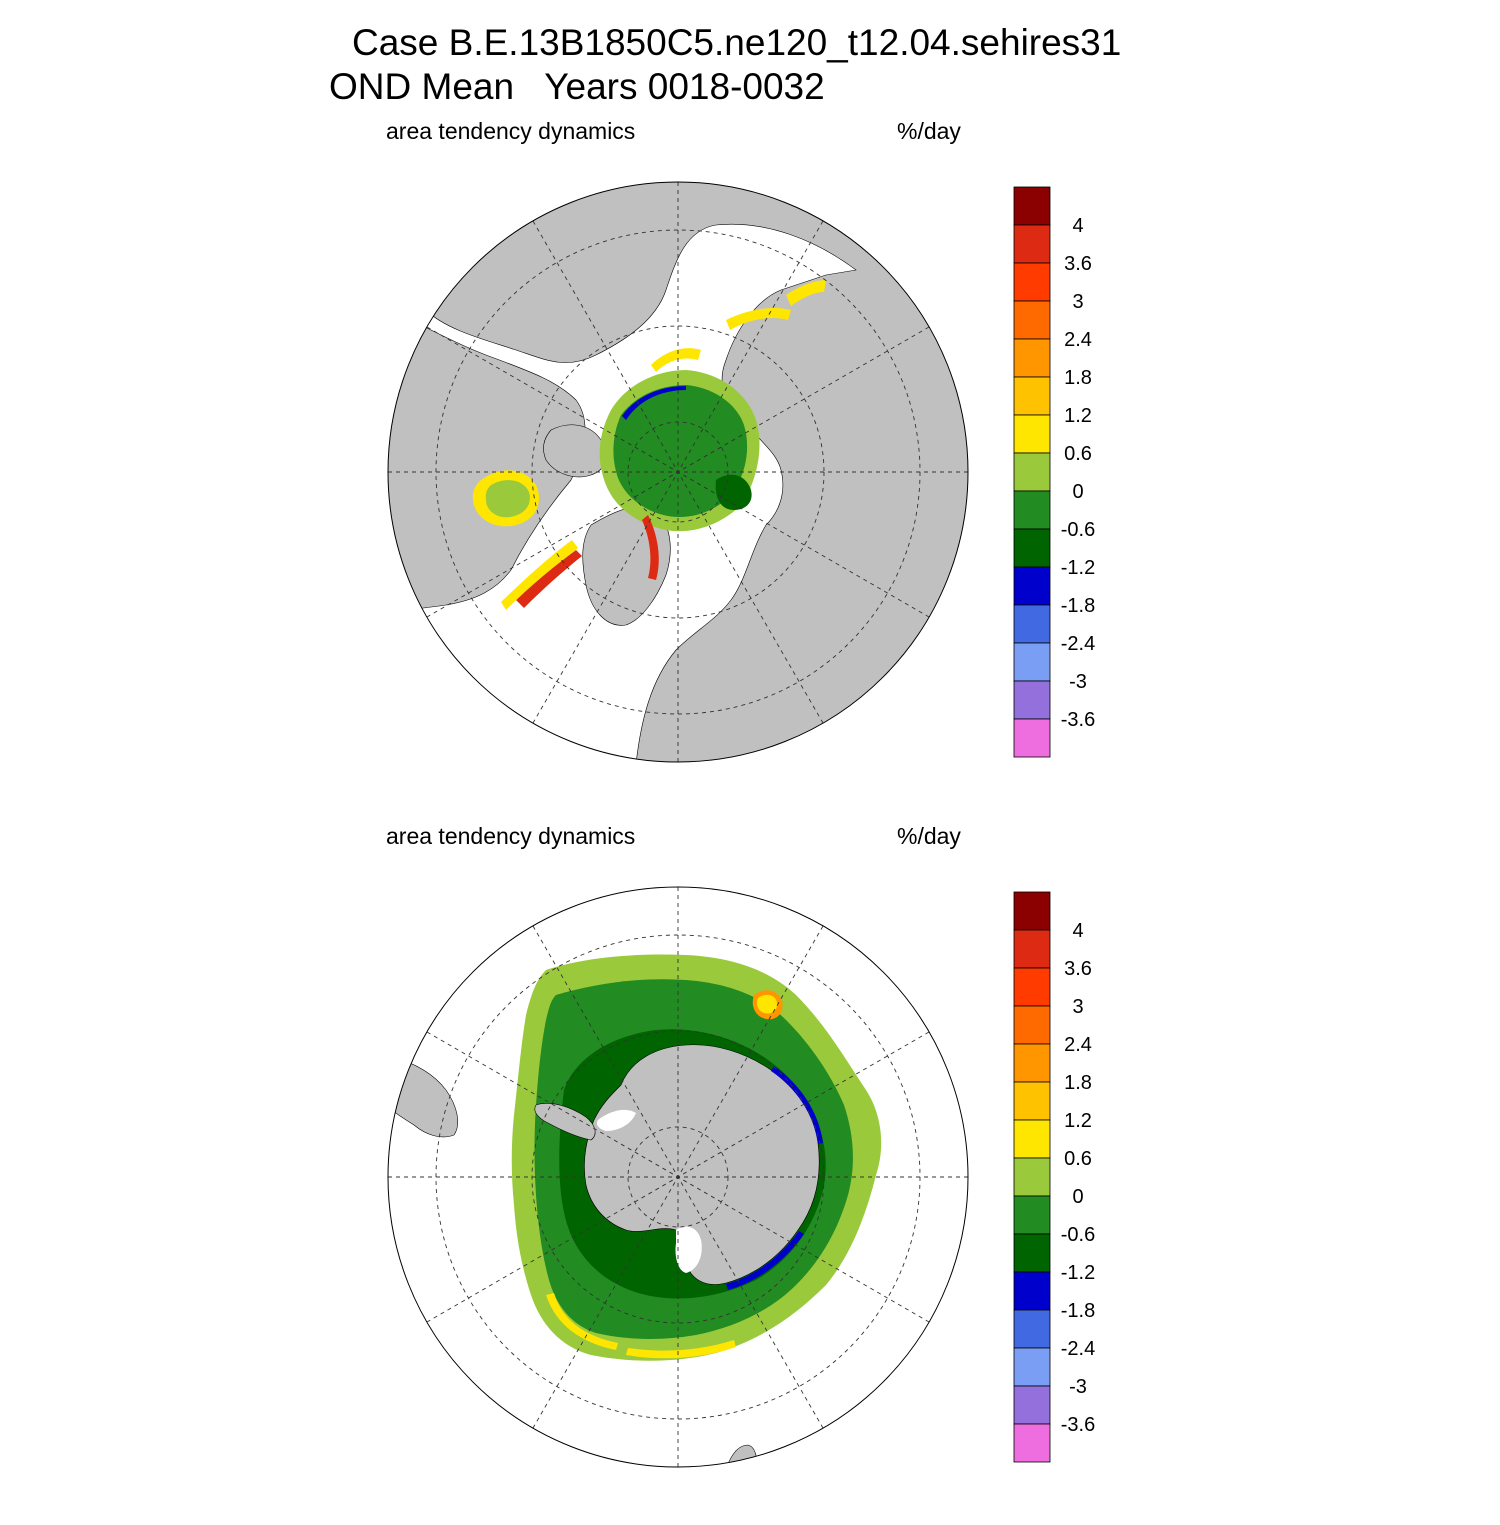 The height and width of the screenshot is (1525, 1500). I want to click on south-land-antarctic-peninsula, so click(565, 1122).